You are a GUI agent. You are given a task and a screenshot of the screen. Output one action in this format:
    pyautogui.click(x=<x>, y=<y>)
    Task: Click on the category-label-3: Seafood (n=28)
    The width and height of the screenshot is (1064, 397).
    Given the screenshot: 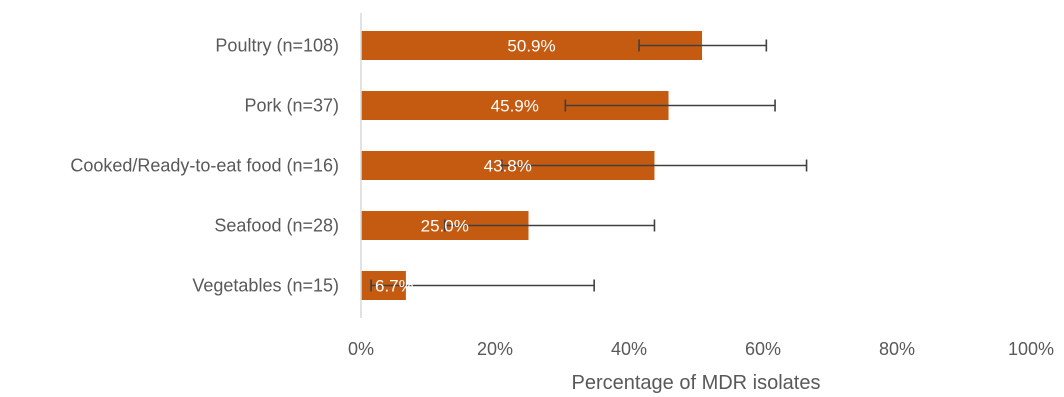 What is the action you would take?
    pyautogui.click(x=276, y=226)
    